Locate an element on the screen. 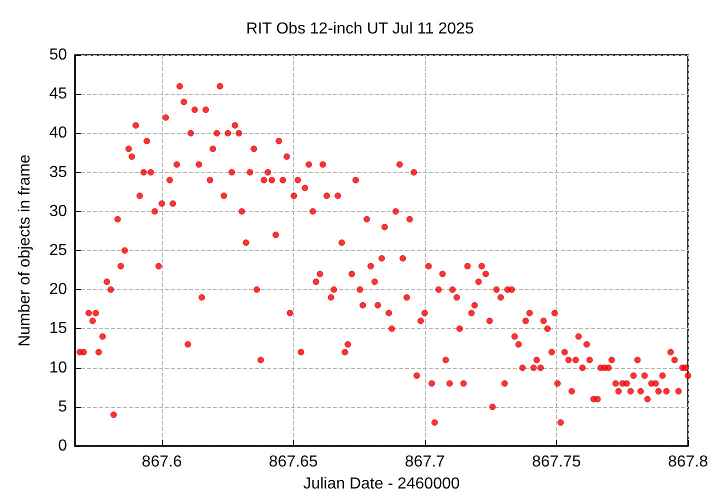  y-tick-label: 50 is located at coordinates (58, 55).